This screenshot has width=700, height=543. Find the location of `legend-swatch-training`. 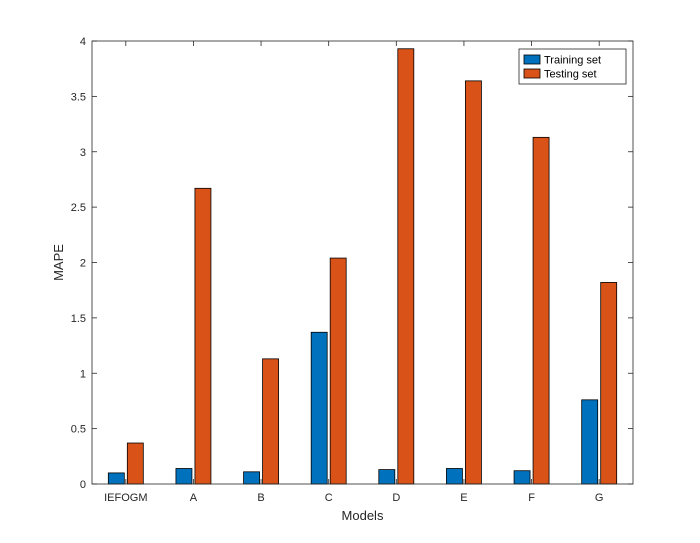

legend-swatch-training is located at coordinates (532, 59).